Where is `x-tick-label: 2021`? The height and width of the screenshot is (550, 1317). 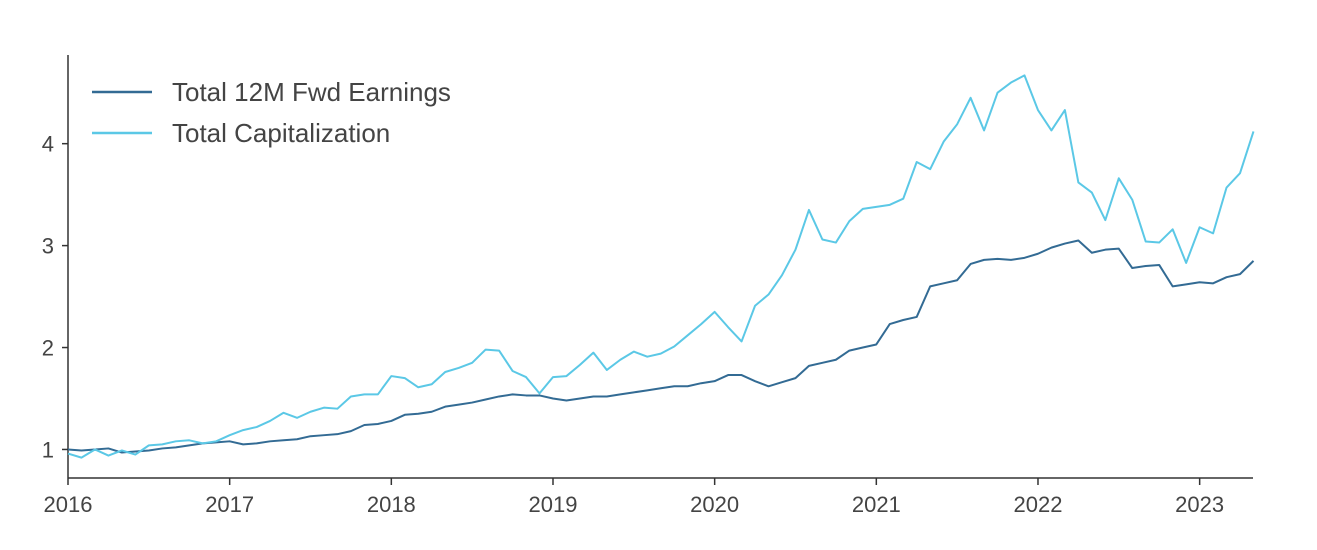 x-tick-label: 2021 is located at coordinates (876, 504).